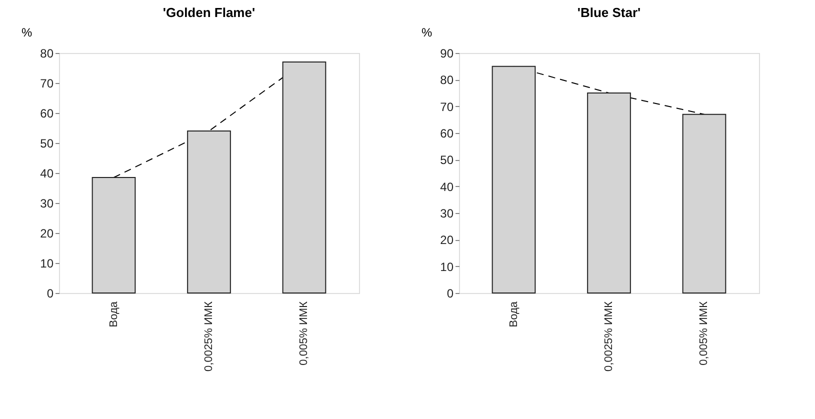 The width and height of the screenshot is (815, 419). Describe the element at coordinates (209, 12) in the screenshot. I see `chart-title: 'Golden Flame'` at that location.